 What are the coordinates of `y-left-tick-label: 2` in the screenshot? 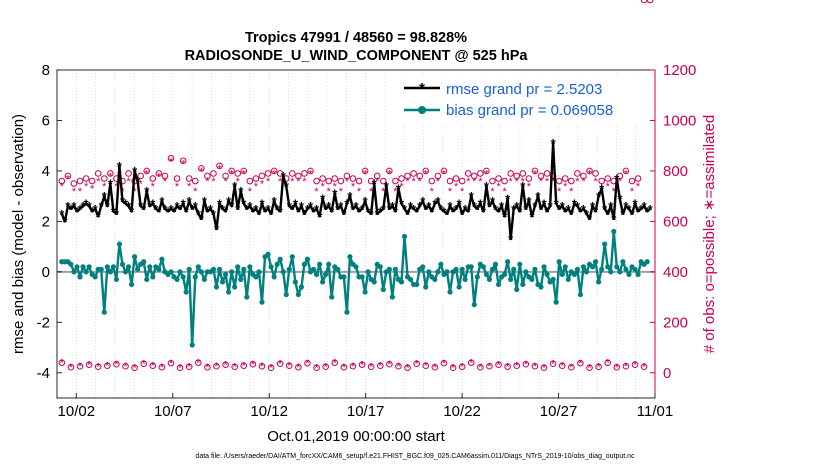 It's located at (46, 221).